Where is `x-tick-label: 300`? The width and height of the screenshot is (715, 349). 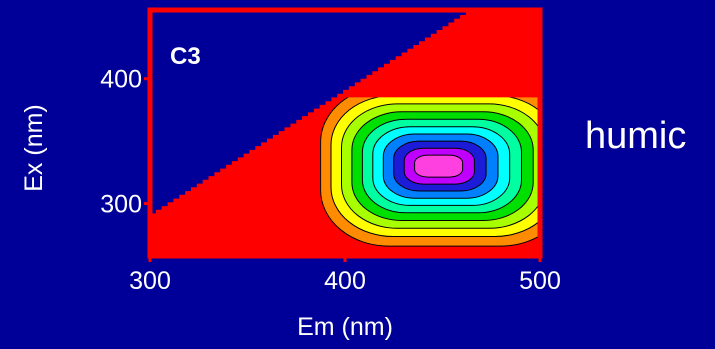 x-tick-label: 300 is located at coordinates (150, 281).